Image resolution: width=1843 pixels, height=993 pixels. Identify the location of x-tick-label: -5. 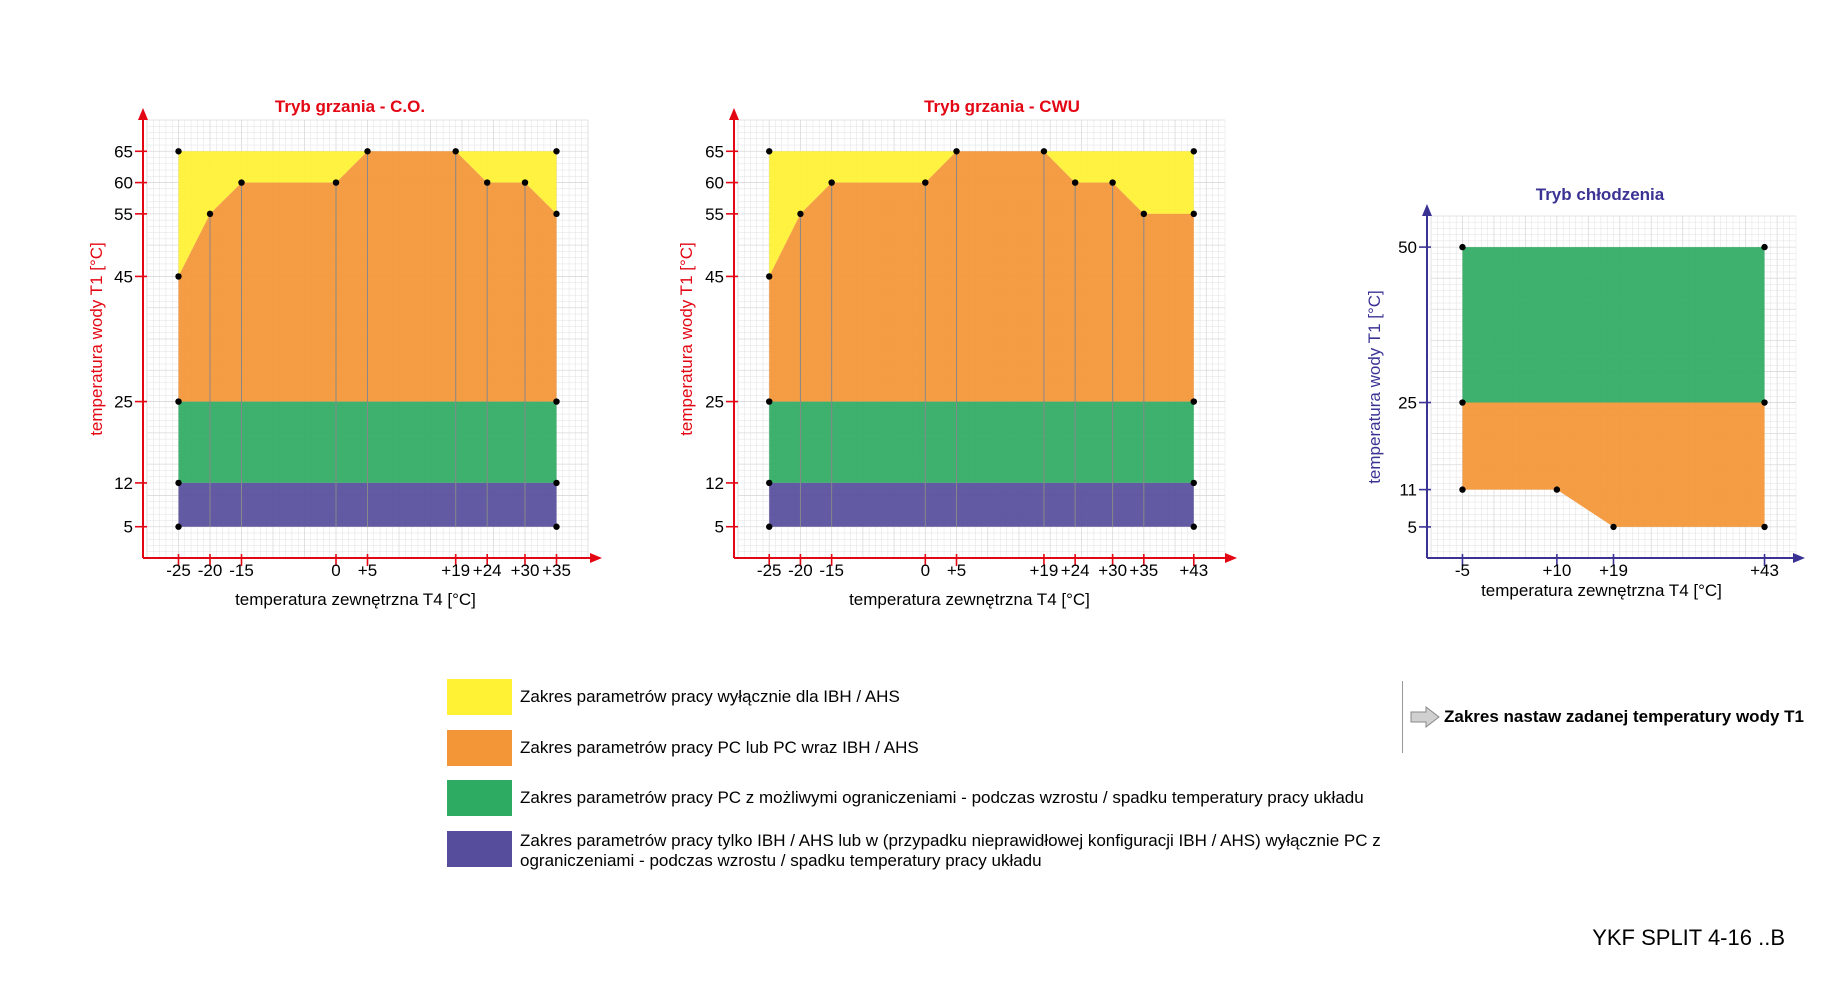
(1462, 570).